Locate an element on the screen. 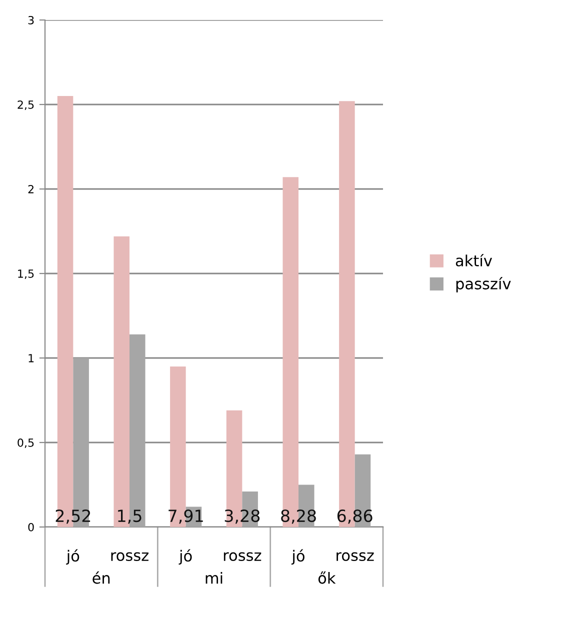 This screenshot has width=568, height=619. annotation: 1,5 is located at coordinates (130, 517).